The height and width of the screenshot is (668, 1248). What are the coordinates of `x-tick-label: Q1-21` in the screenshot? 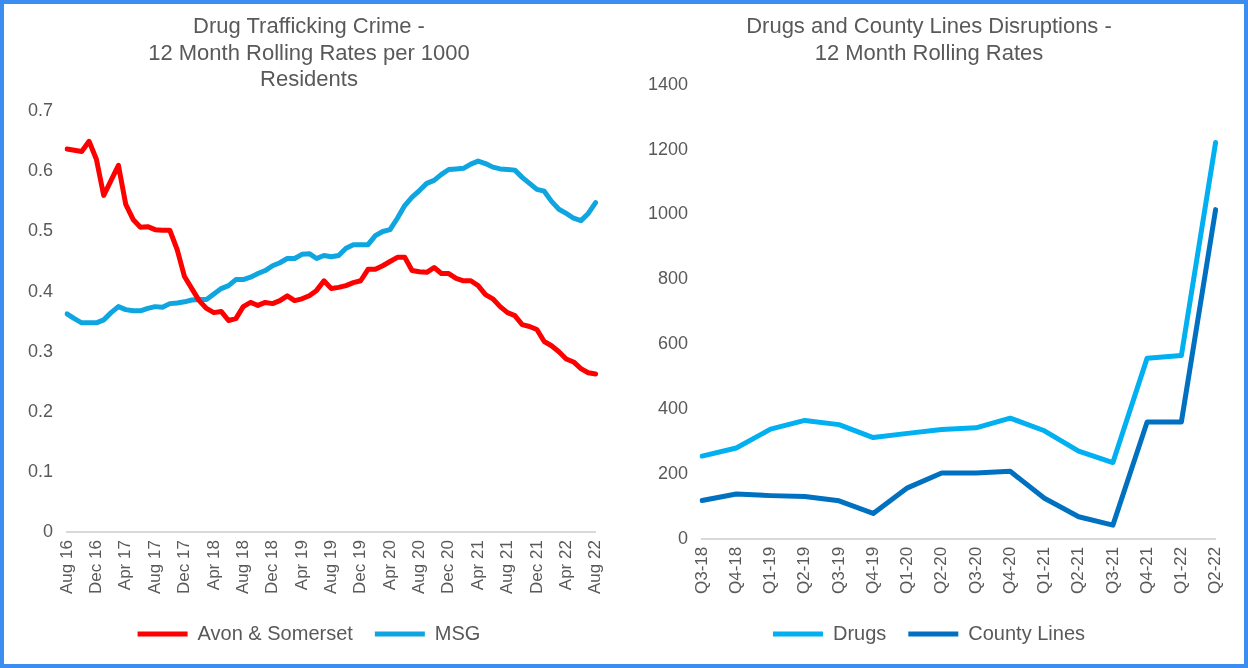 It's located at (1044, 570).